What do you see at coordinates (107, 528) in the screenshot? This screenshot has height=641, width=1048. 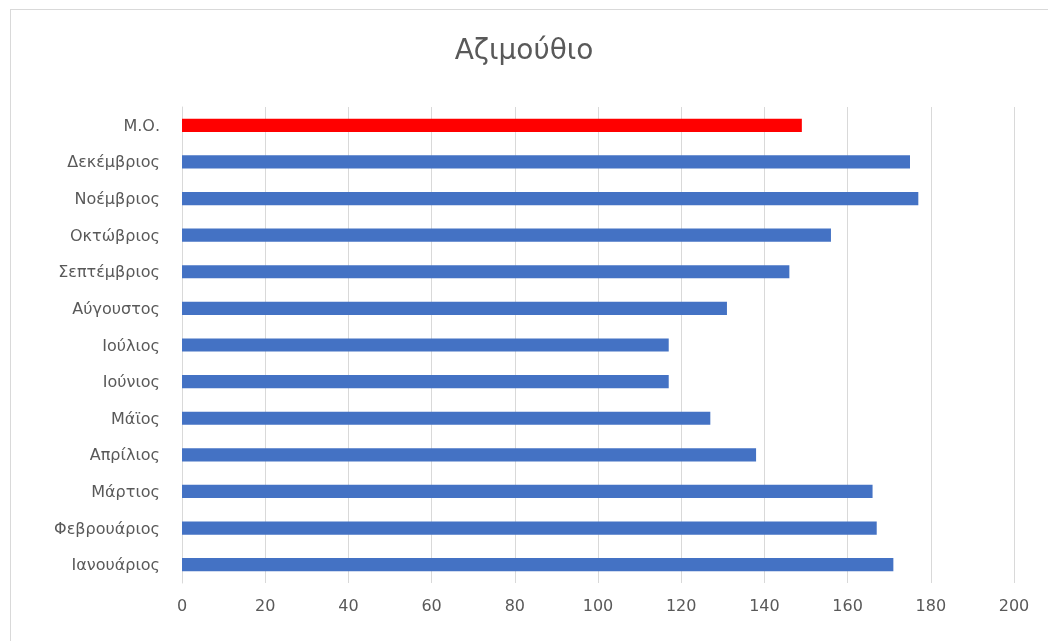 I see `y-tick-label: Φεβρουάριος` at bounding box center [107, 528].